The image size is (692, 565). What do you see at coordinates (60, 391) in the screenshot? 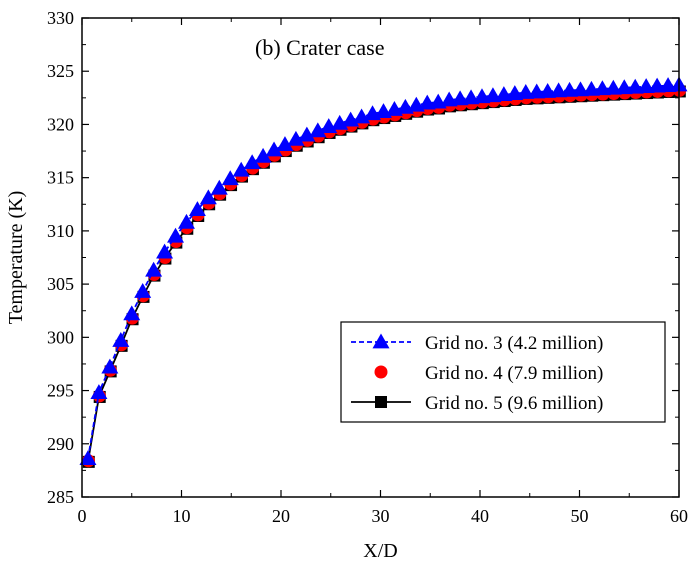
I see `y-tick-label: 295` at bounding box center [60, 391].